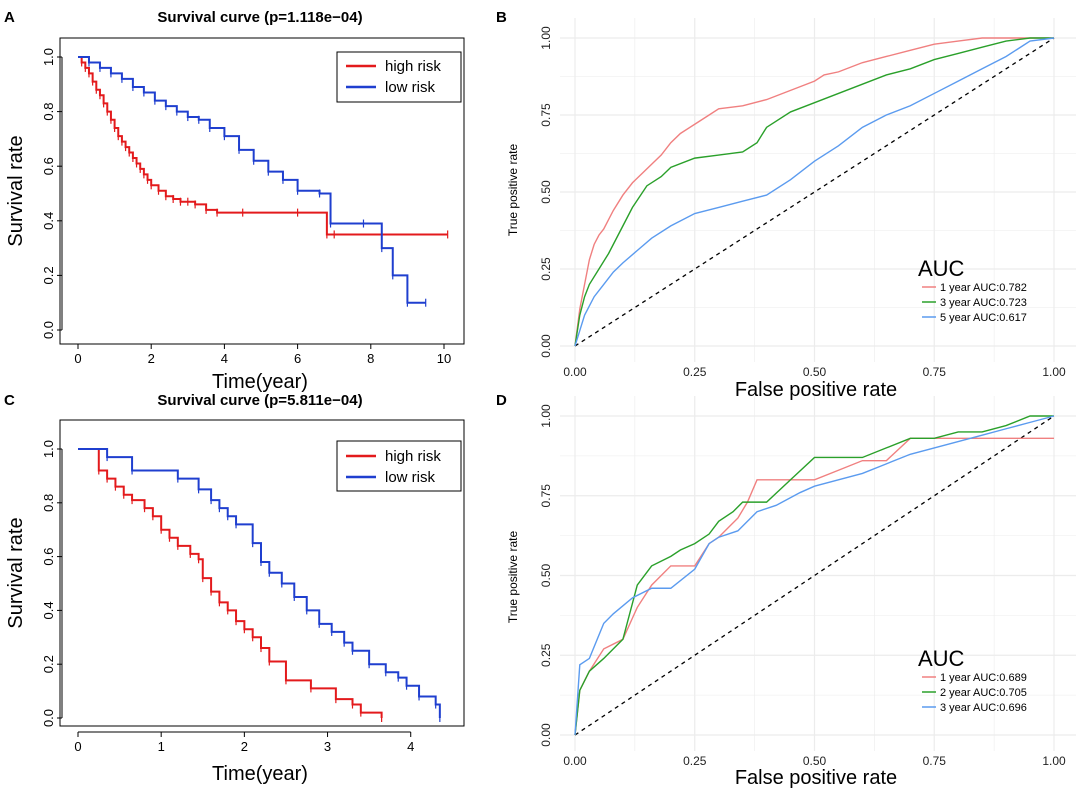 Image resolution: width=1084 pixels, height=795 pixels. Describe the element at coordinates (546, 269) in the screenshot. I see `roc-b-ytick-label: 0.25` at that location.